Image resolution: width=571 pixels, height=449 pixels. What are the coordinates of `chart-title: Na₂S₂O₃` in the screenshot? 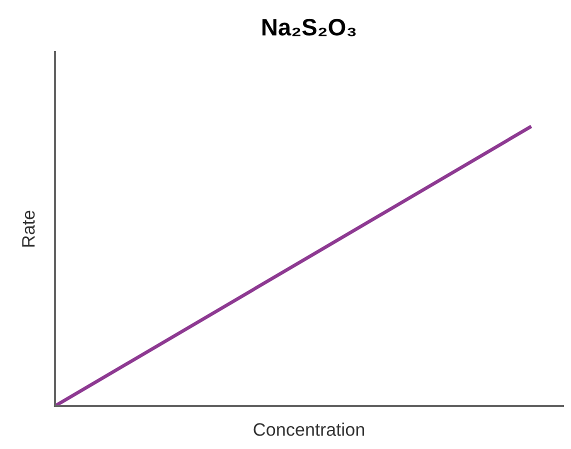 It's located at (309, 27).